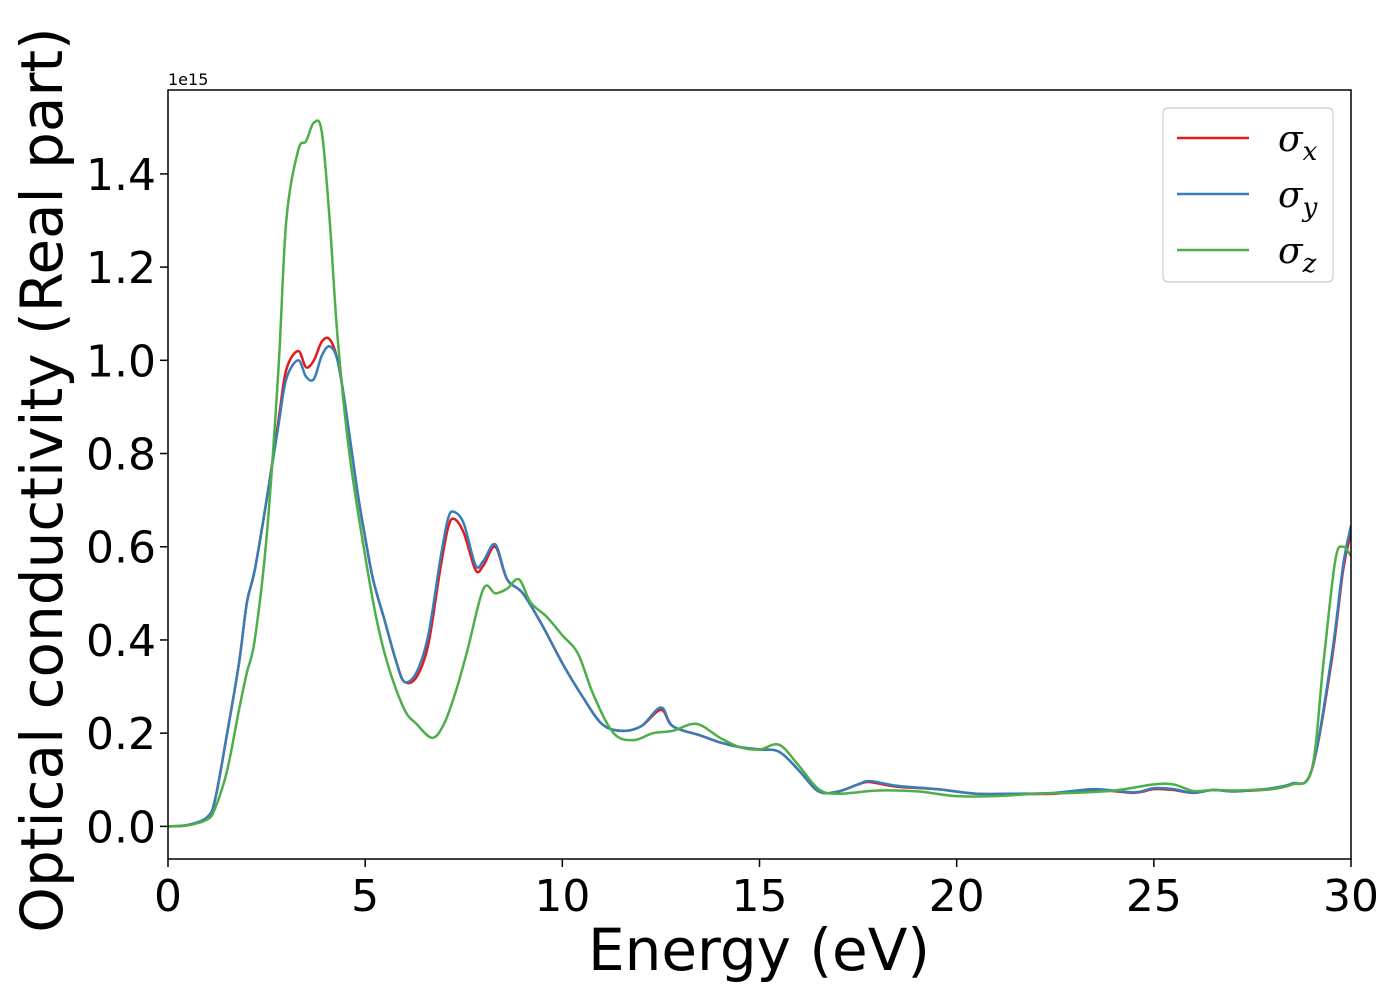 The height and width of the screenshot is (1000, 1400). What do you see at coordinates (121, 268) in the screenshot?
I see `y-tick-label: 1.2` at bounding box center [121, 268].